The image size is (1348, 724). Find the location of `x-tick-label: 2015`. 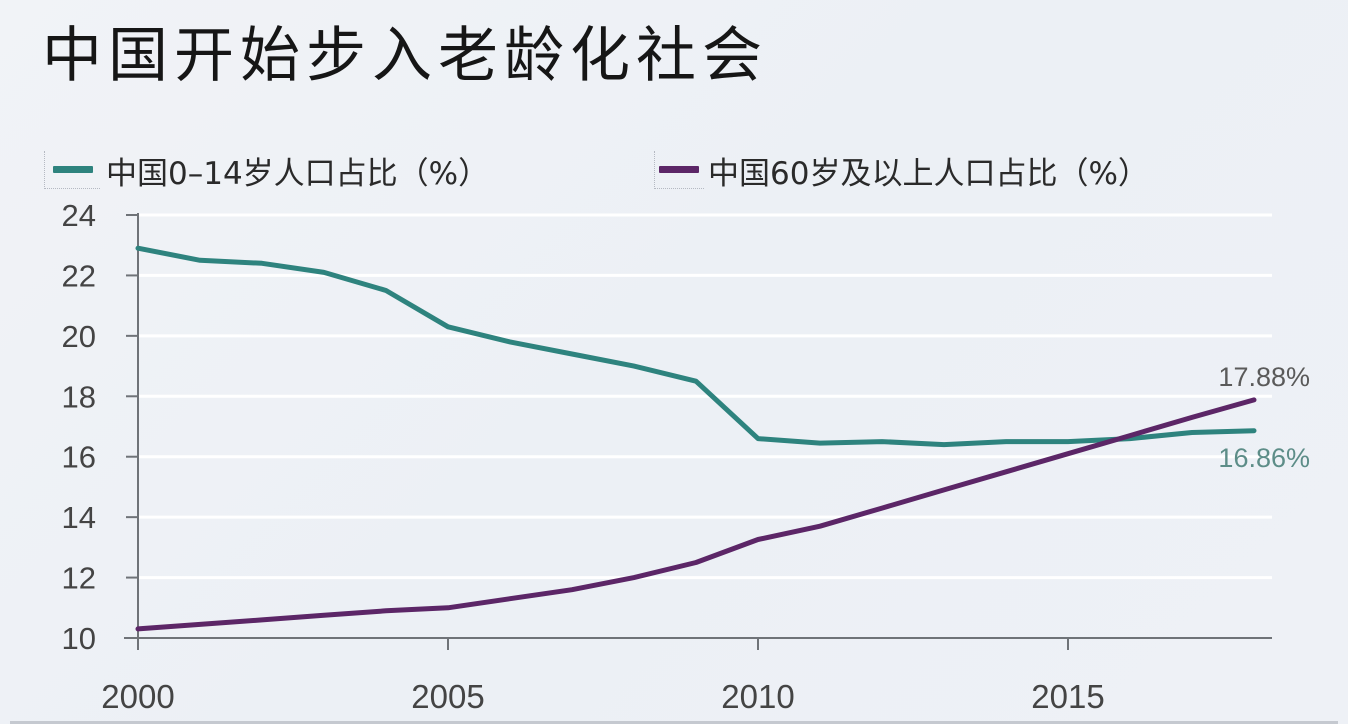

x-tick-label: 2015 is located at coordinates (1067, 696).